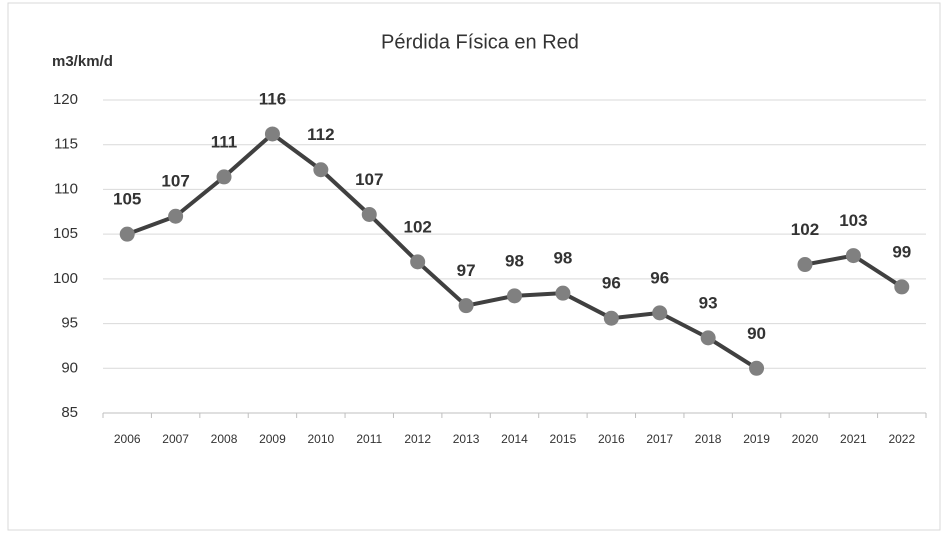 This screenshot has height=533, width=946. I want to click on data-label: 93, so click(708, 302).